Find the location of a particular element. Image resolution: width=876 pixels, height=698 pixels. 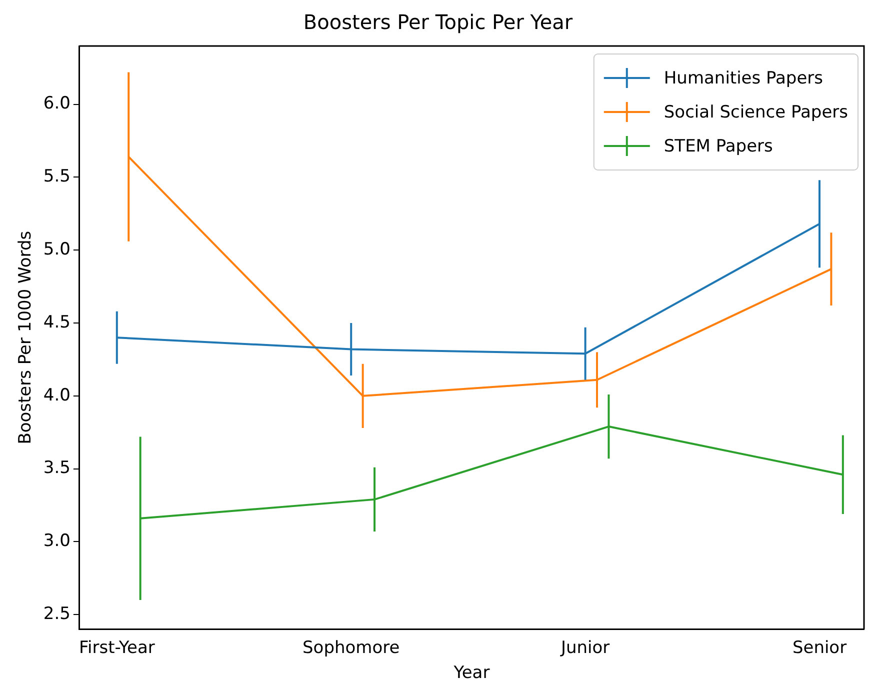

y-tick-label: 3.0 is located at coordinates (56, 541).